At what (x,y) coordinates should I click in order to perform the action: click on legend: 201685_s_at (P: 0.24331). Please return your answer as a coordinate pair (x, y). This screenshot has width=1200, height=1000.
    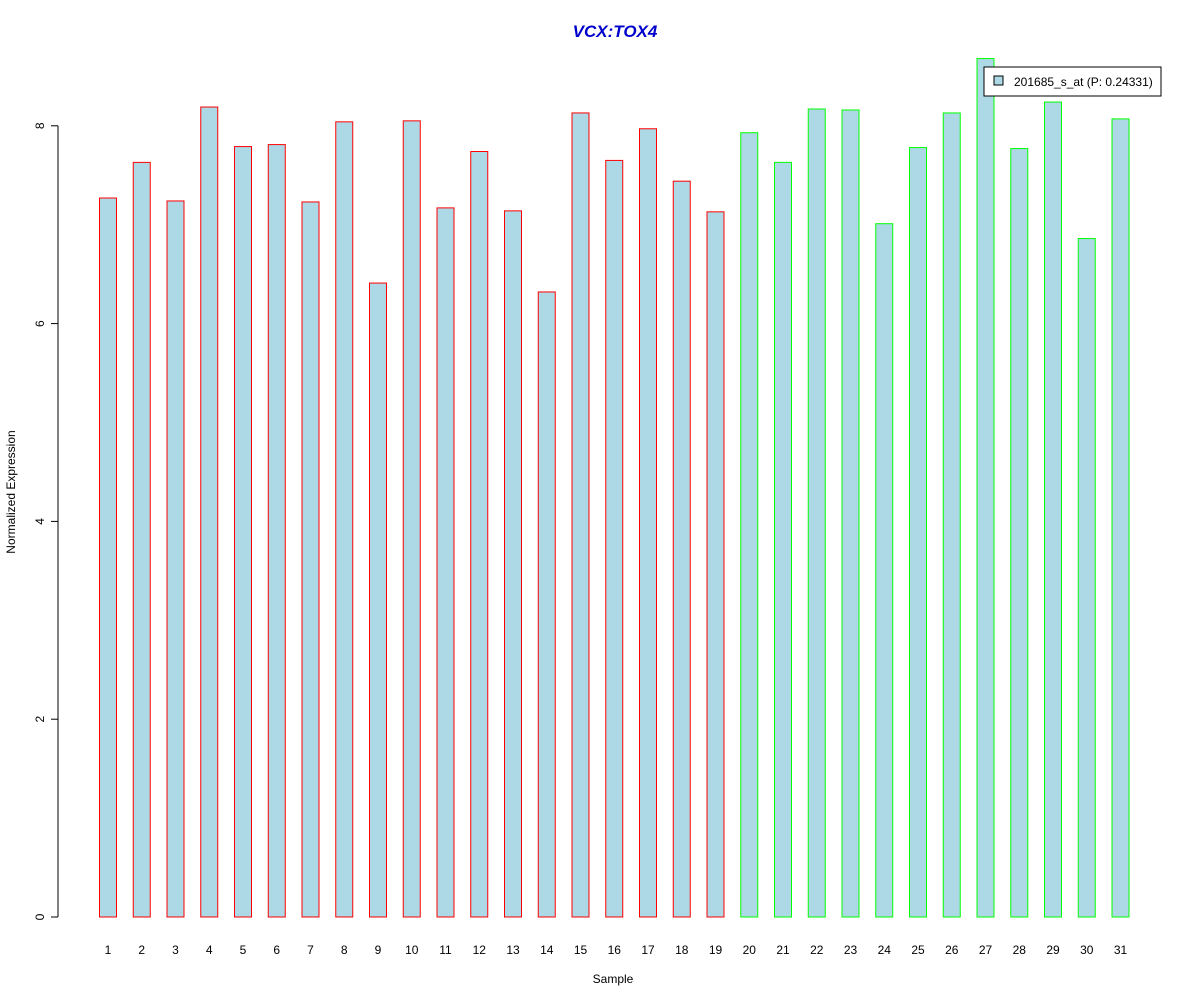
    Looking at the image, I should click on (1072, 81).